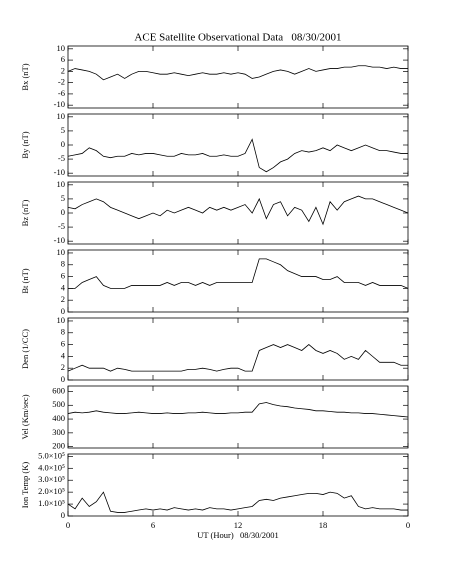 The width and height of the screenshot is (454, 567). I want to click on y-axis-label: By (nT), so click(25, 144).